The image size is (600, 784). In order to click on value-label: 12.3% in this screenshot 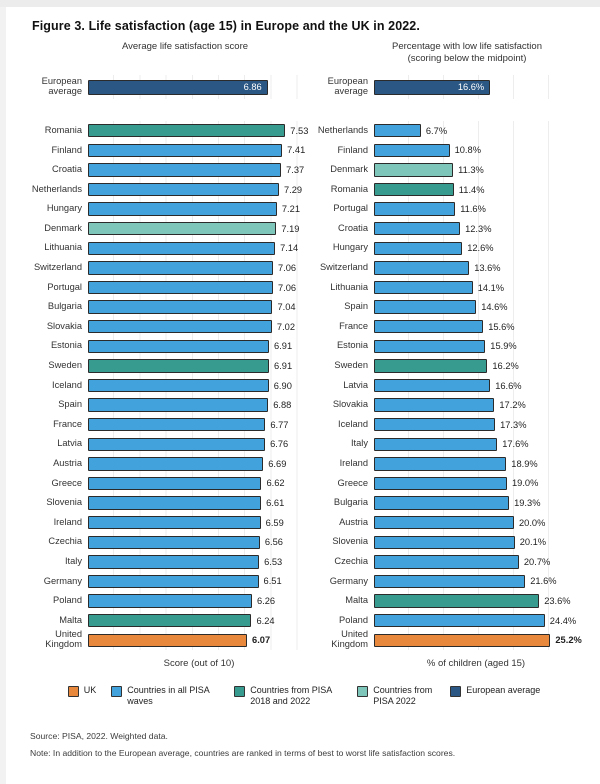, I will do `click(478, 228)`.